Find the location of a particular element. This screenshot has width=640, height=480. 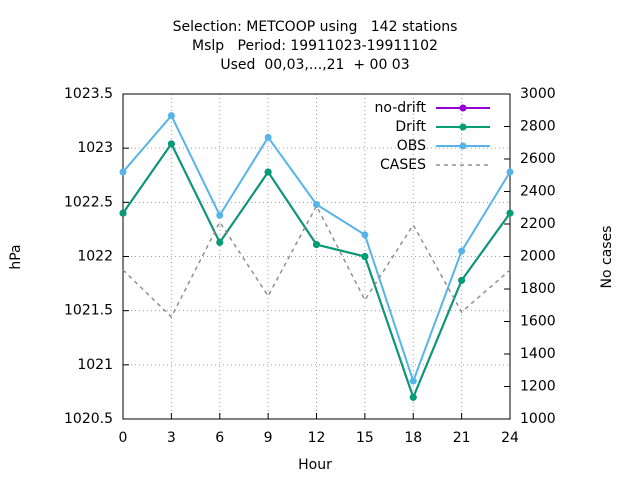

x-tick-label: 9 is located at coordinates (268, 438).